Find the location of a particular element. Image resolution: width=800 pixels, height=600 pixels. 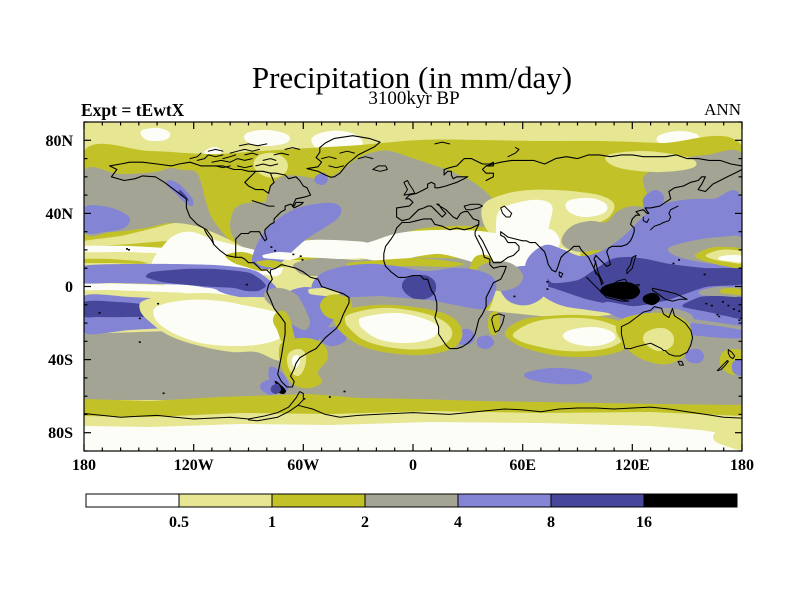

svg-text: 1 is located at coordinates (272, 522).